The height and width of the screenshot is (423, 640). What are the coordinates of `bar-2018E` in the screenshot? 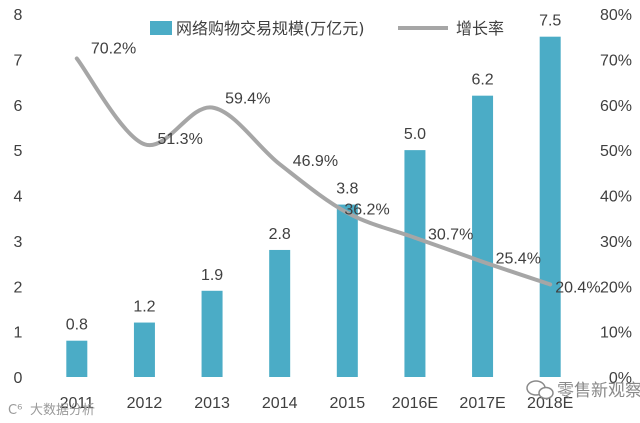 It's located at (550, 206).